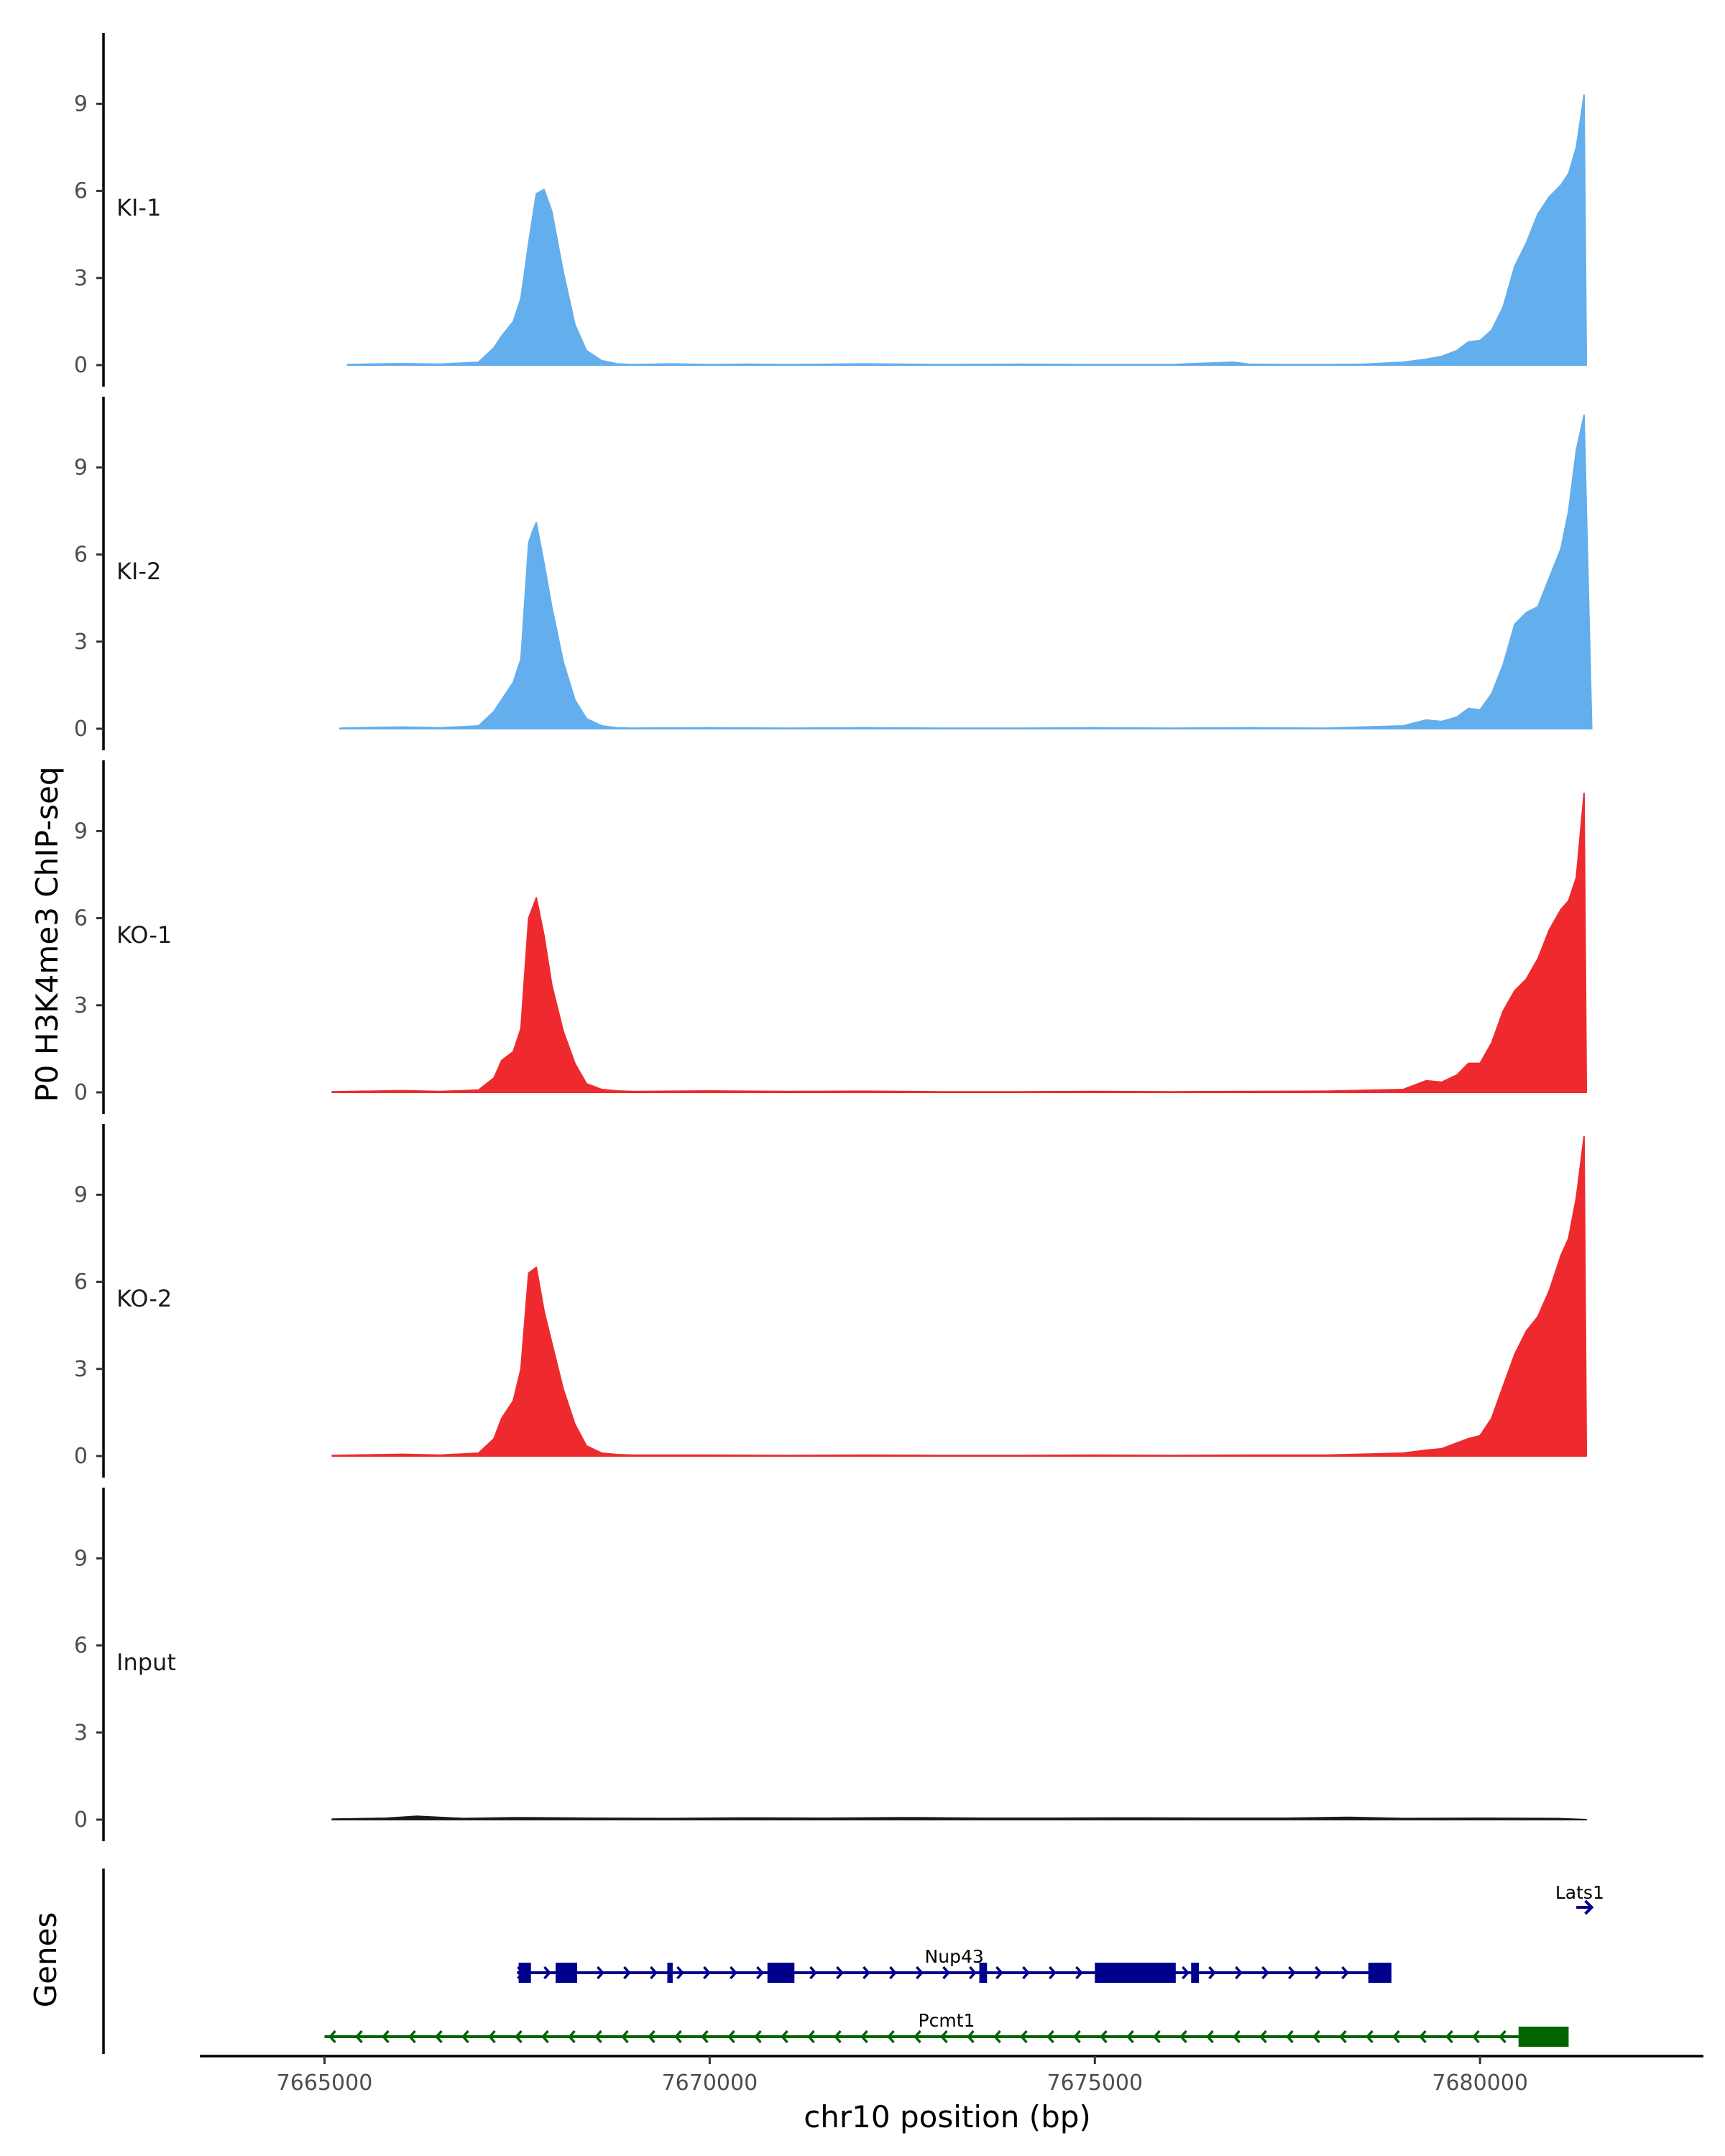 Image resolution: width=1725 pixels, height=2156 pixels. What do you see at coordinates (947, 2020) in the screenshot?
I see `gene-label: Pcmt1` at bounding box center [947, 2020].